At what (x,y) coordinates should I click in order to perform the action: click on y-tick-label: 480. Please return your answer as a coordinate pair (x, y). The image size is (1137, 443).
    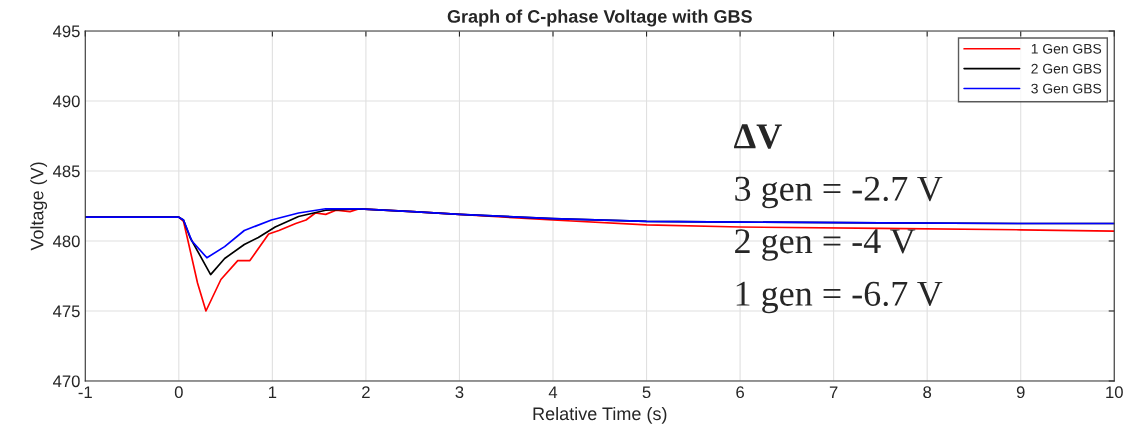
    Looking at the image, I should click on (66, 241).